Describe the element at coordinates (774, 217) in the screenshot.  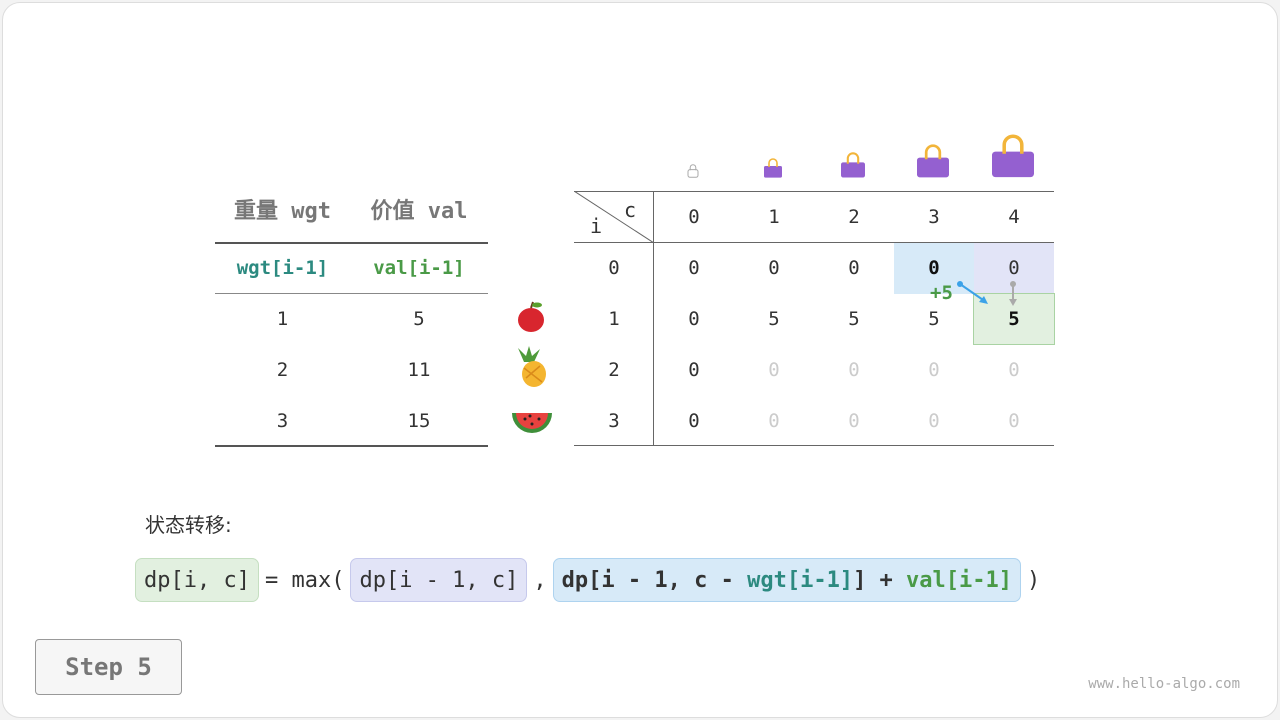
I see `col-header: 1` at that location.